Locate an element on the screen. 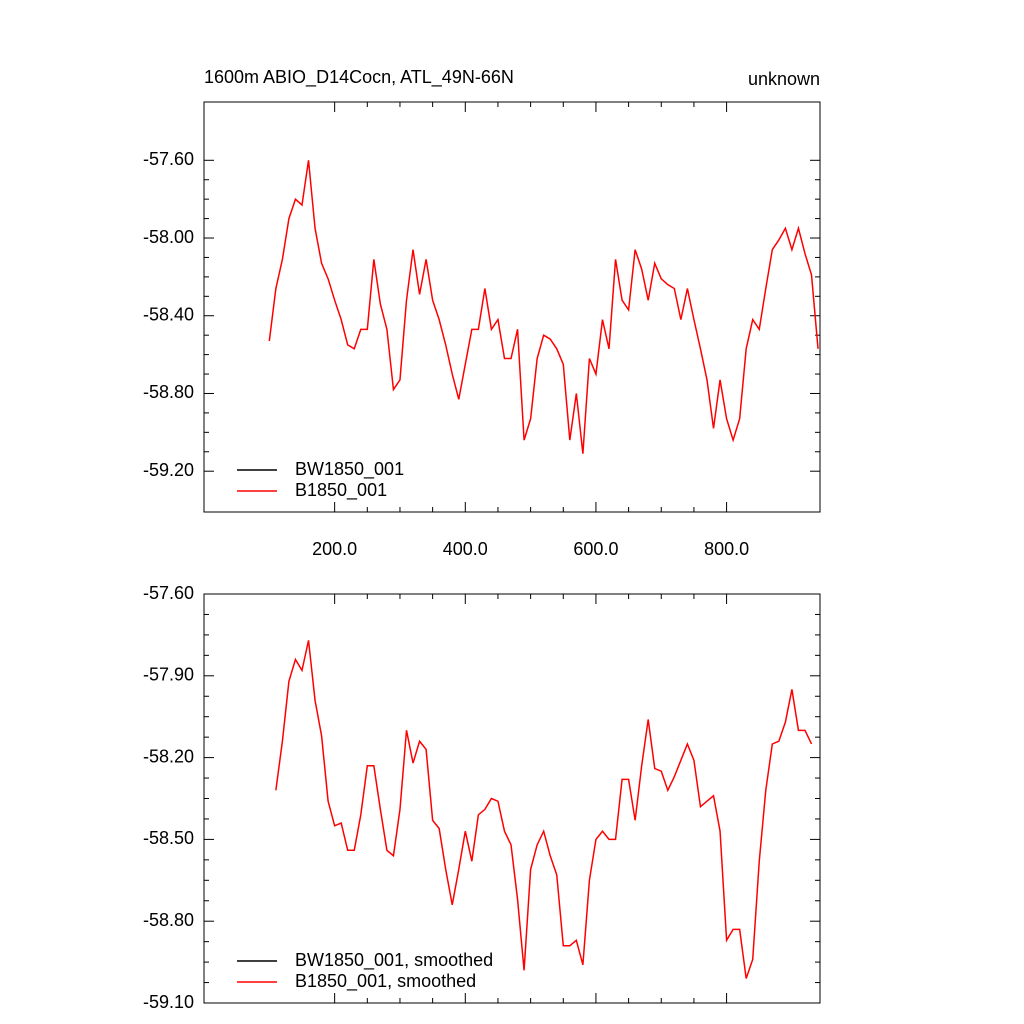  y-tick-label: -58.00 is located at coordinates (168, 237).